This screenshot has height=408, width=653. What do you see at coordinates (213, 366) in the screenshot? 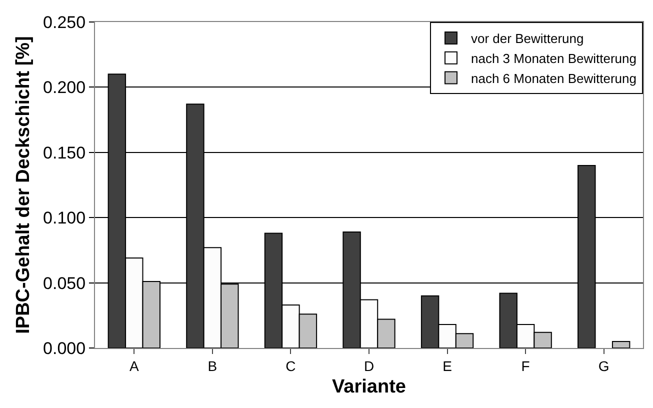
I see `x-tick-label: B` at bounding box center [213, 366].